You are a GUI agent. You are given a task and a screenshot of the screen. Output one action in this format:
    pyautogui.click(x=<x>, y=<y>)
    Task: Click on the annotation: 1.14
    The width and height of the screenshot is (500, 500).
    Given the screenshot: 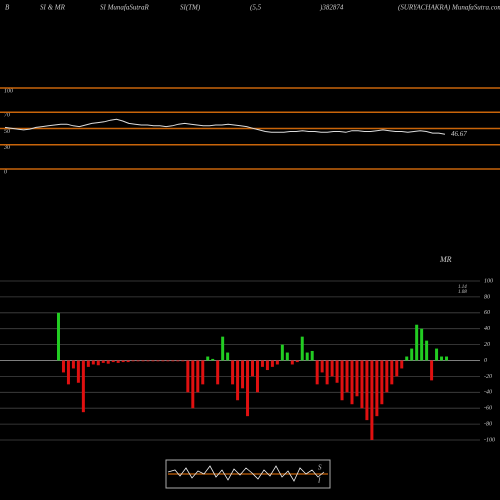 What is the action you would take?
    pyautogui.click(x=462, y=287)
    